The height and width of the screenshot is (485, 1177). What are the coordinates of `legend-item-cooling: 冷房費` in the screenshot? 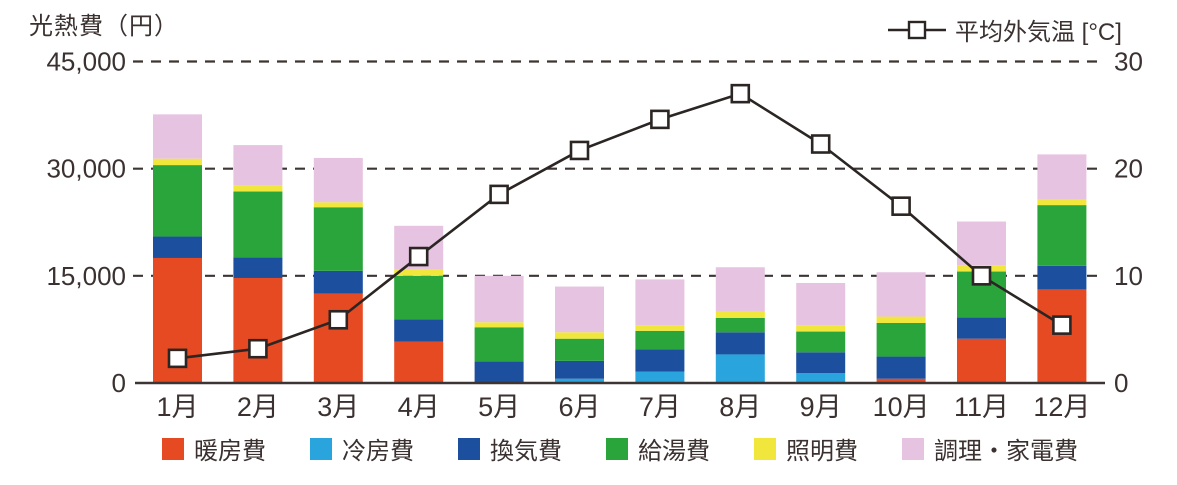 It's located at (362, 448).